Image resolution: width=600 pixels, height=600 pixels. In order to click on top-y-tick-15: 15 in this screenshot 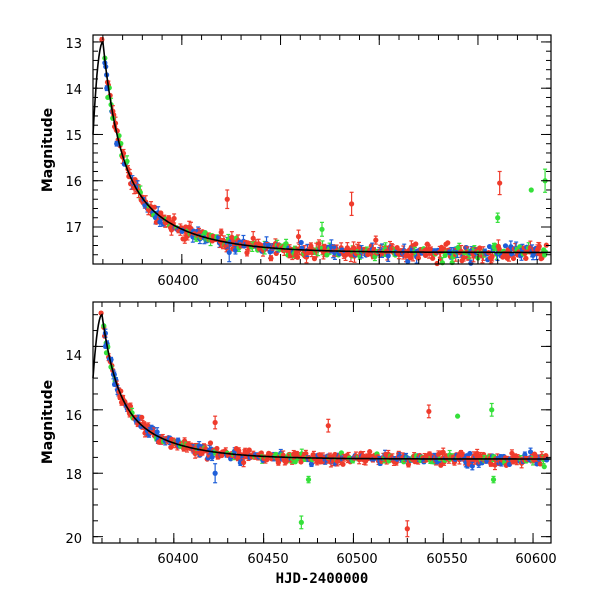, I will do `click(73, 136)`.